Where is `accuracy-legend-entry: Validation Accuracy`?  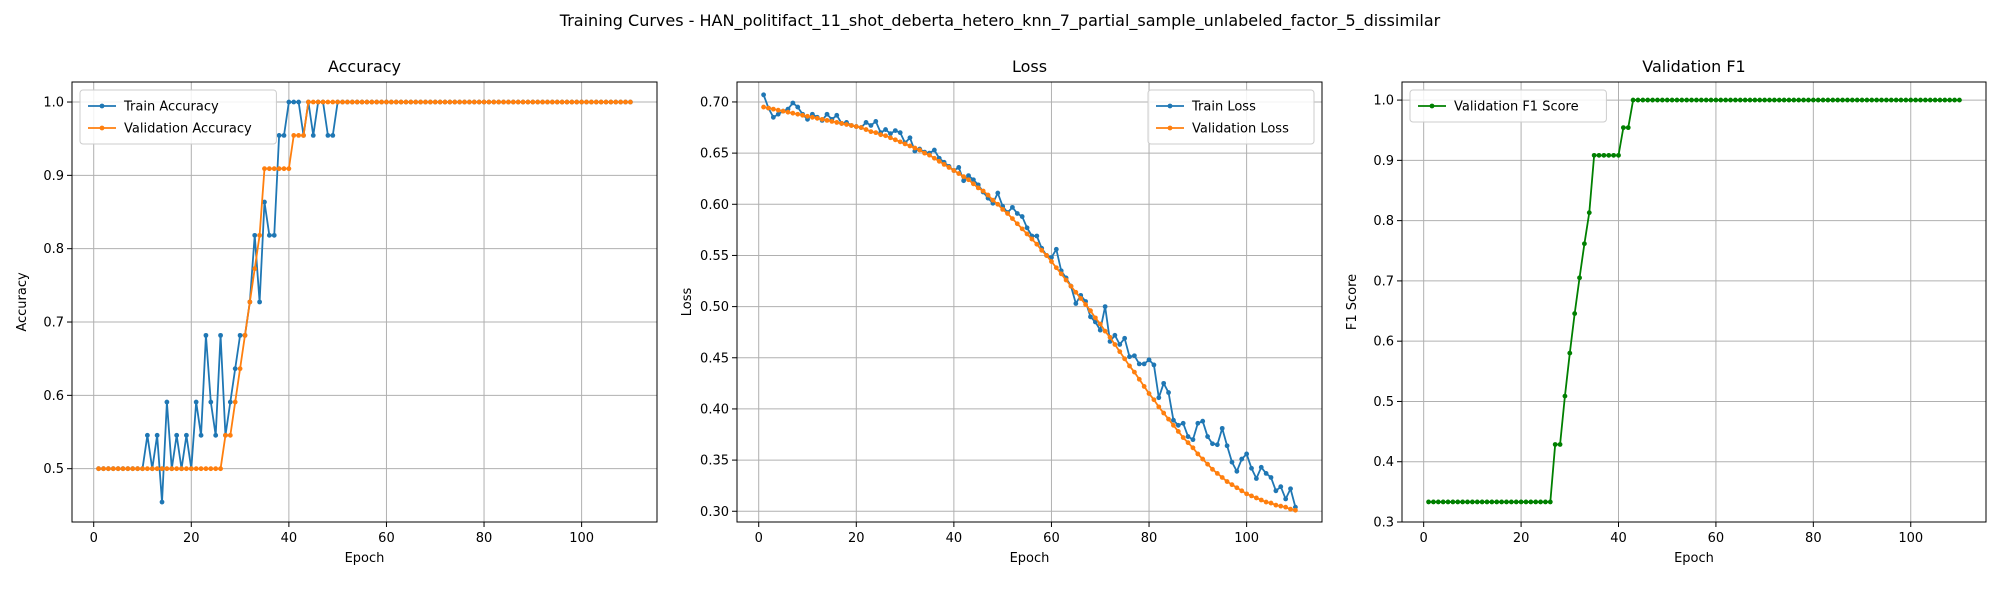 accuracy-legend-entry: Validation Accuracy is located at coordinates (170, 129).